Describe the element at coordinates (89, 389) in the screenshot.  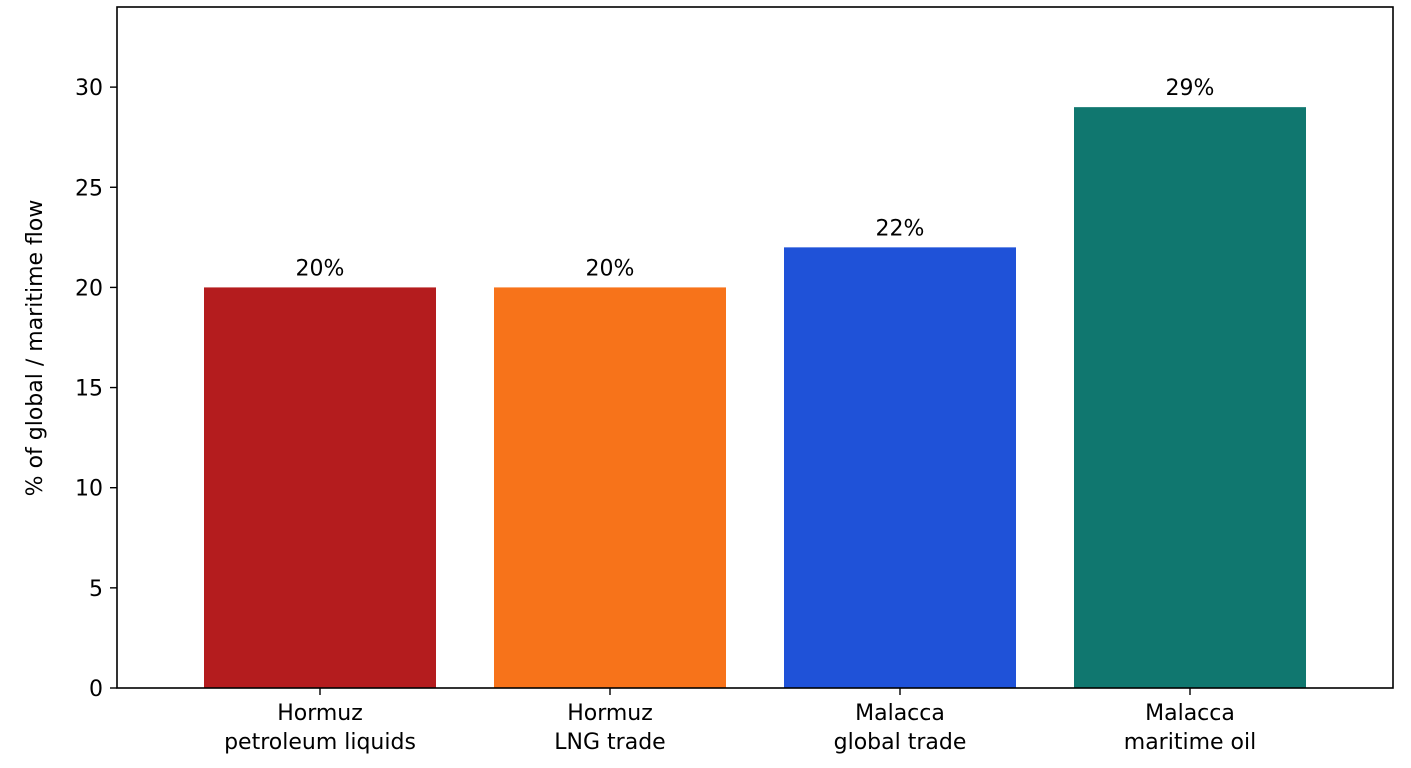
I see `y-tick-label: 15` at that location.